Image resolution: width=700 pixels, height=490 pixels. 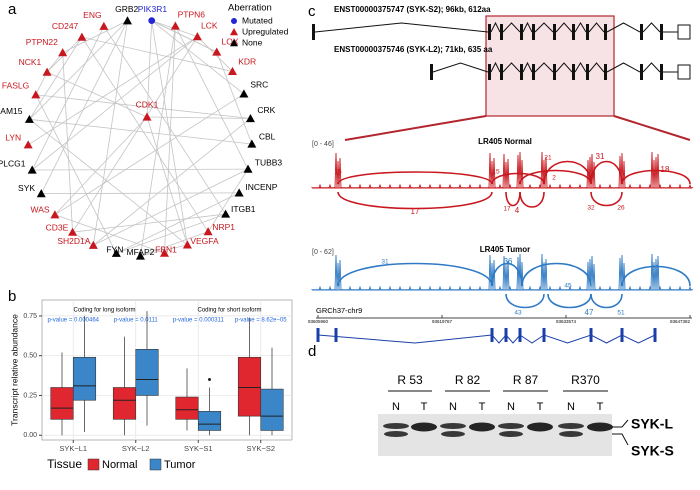 What do you see at coordinates (412, 9) in the screenshot?
I see `transcript-label: ENST00000375747 (SYK-S2); 96kb, 612aa` at bounding box center [412, 9].